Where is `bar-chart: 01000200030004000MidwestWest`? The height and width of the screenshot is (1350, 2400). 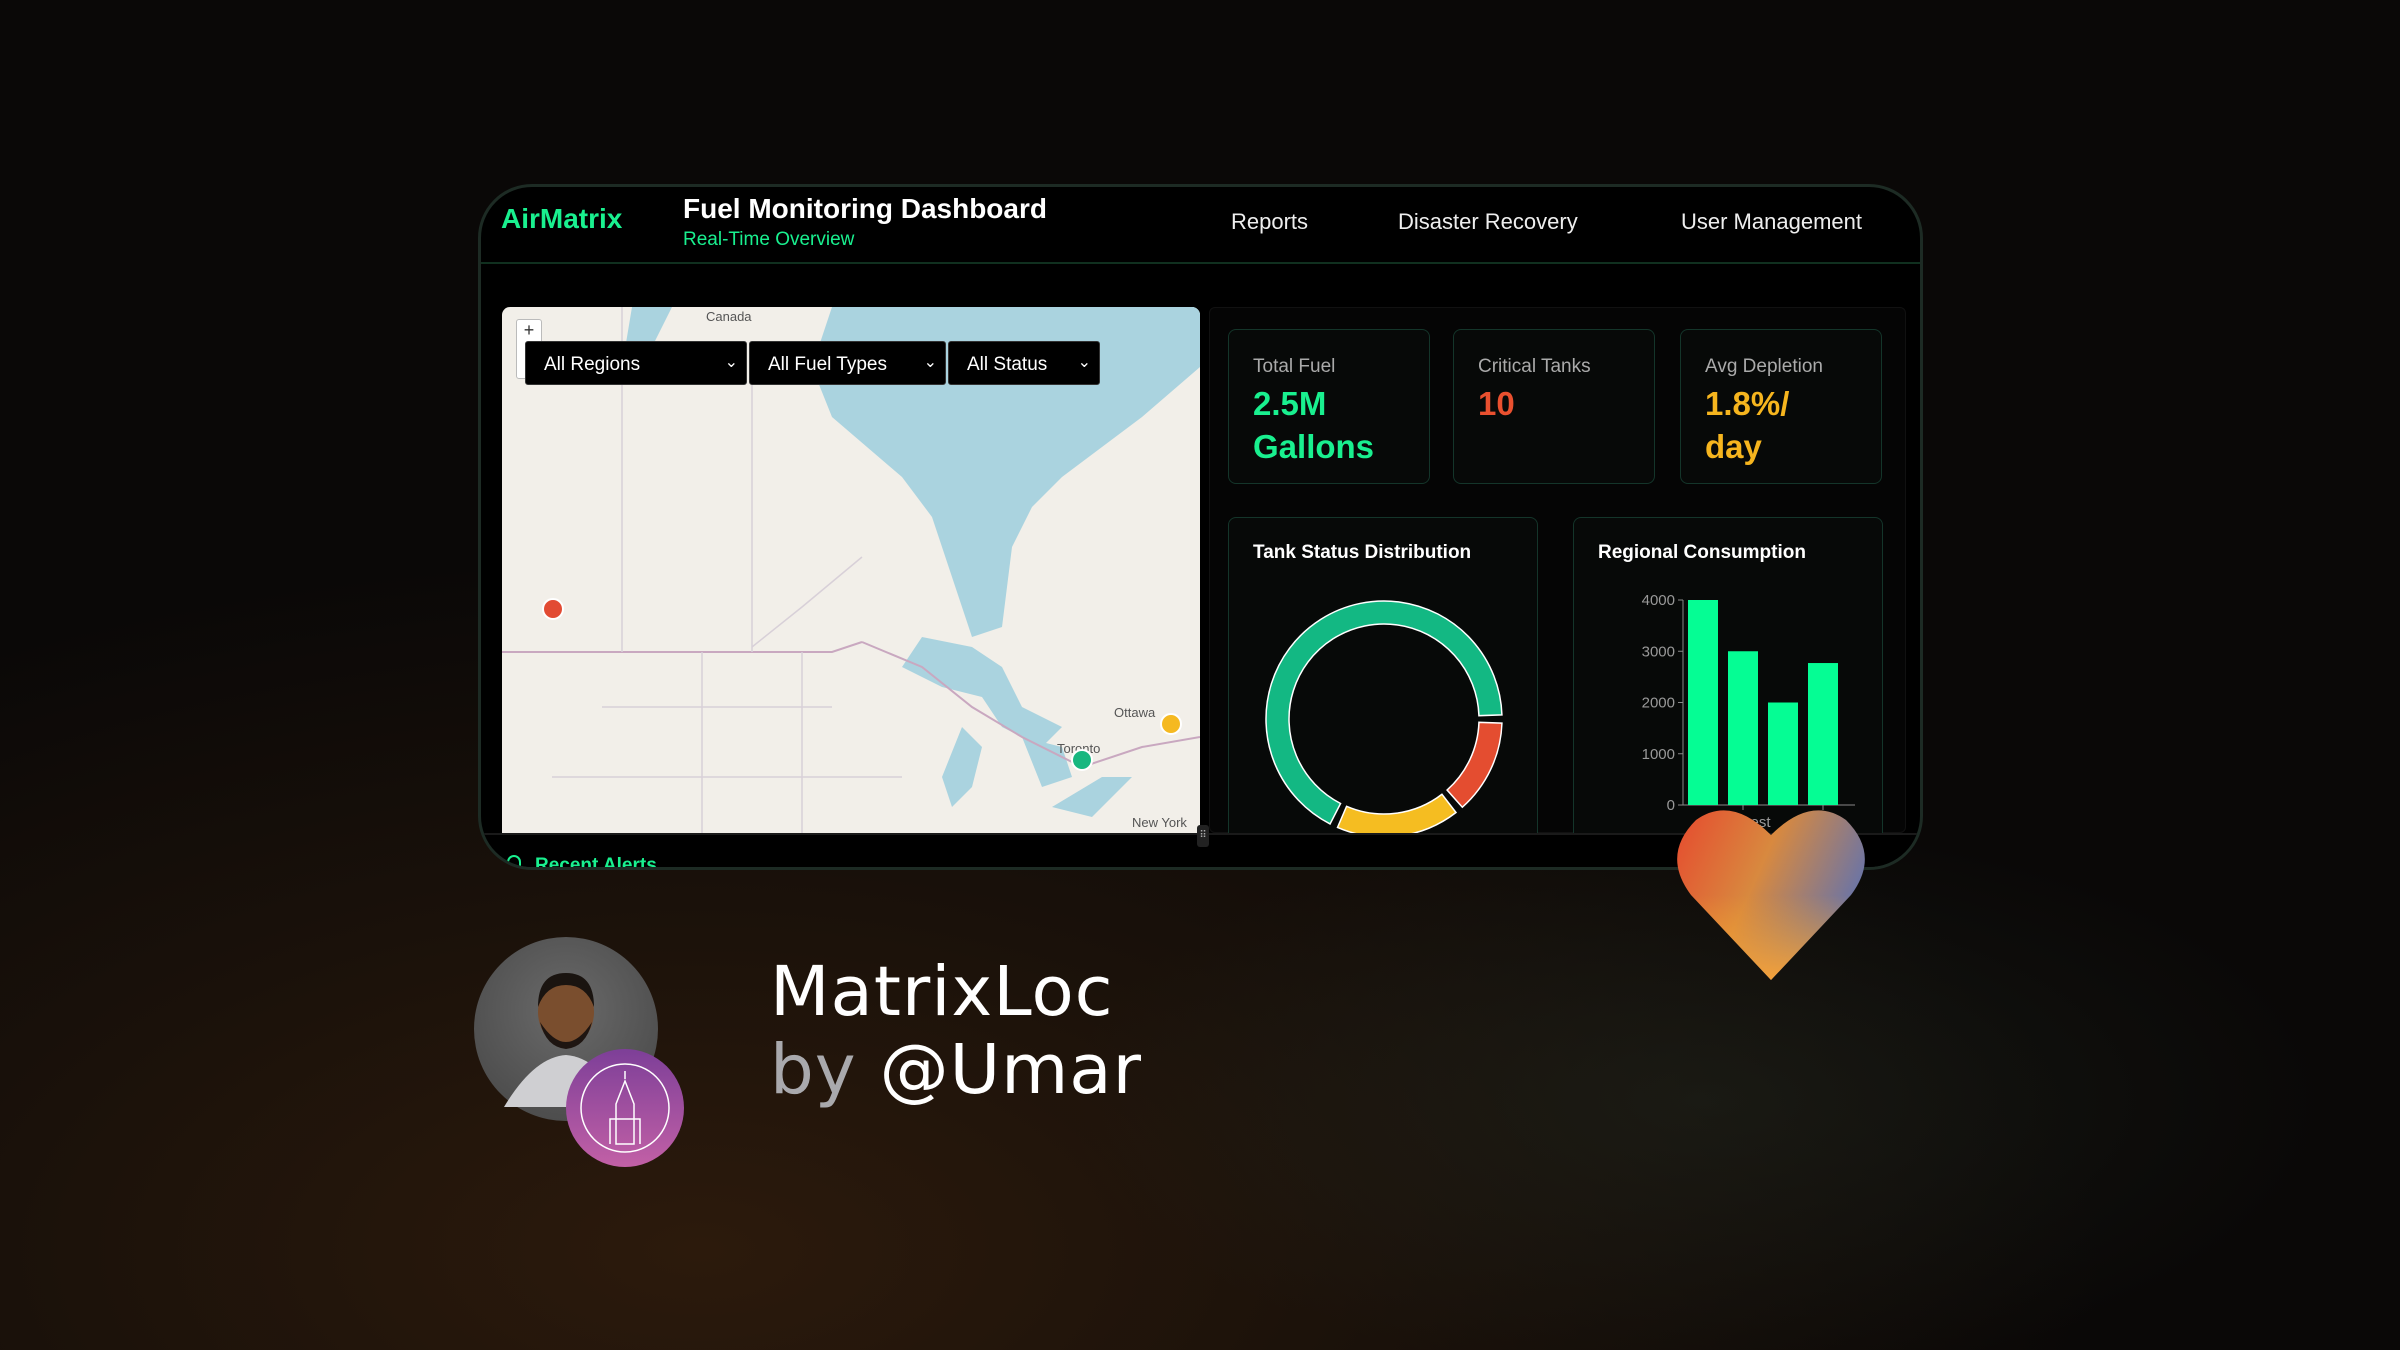 bar-chart: 01000200030004000MidwestWest is located at coordinates (1748, 711).